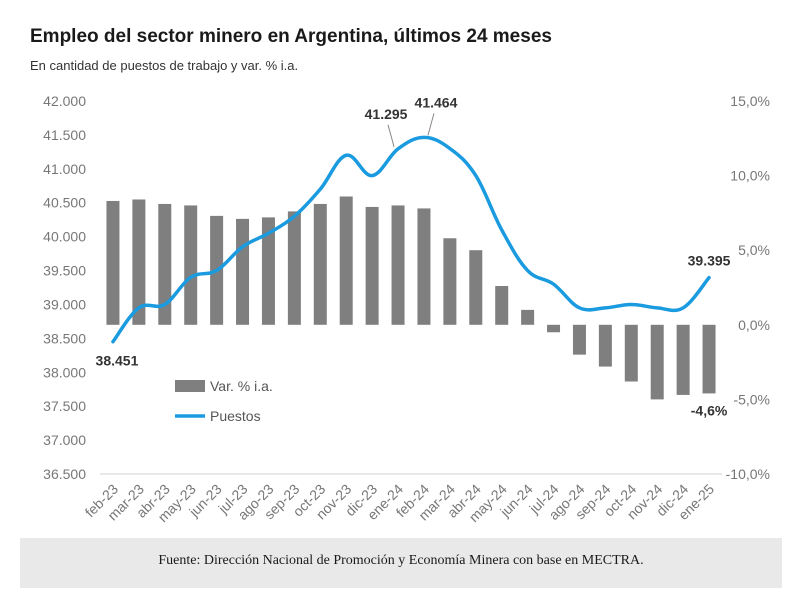 The height and width of the screenshot is (600, 800). What do you see at coordinates (64, 372) in the screenshot?
I see `y-left-tick-label: 38.000` at bounding box center [64, 372].